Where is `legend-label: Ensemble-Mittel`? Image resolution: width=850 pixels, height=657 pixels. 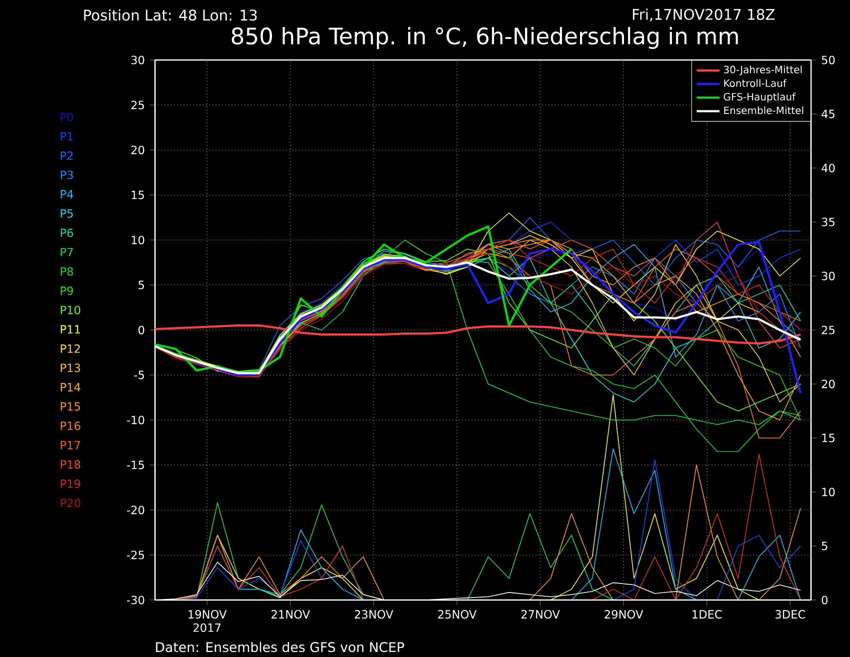
legend-label: Ensemble-Mittel is located at coordinates (764, 110).